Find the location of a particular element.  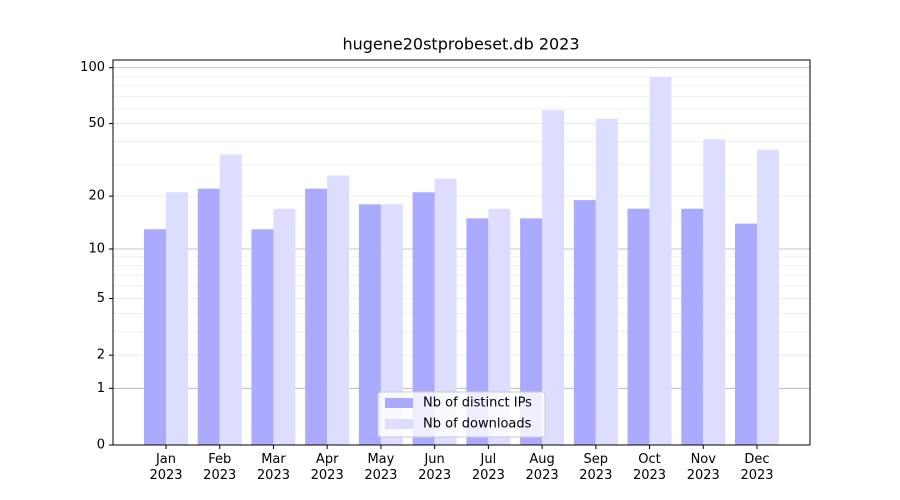

x-tick-label: Apr 2023 is located at coordinates (327, 467).